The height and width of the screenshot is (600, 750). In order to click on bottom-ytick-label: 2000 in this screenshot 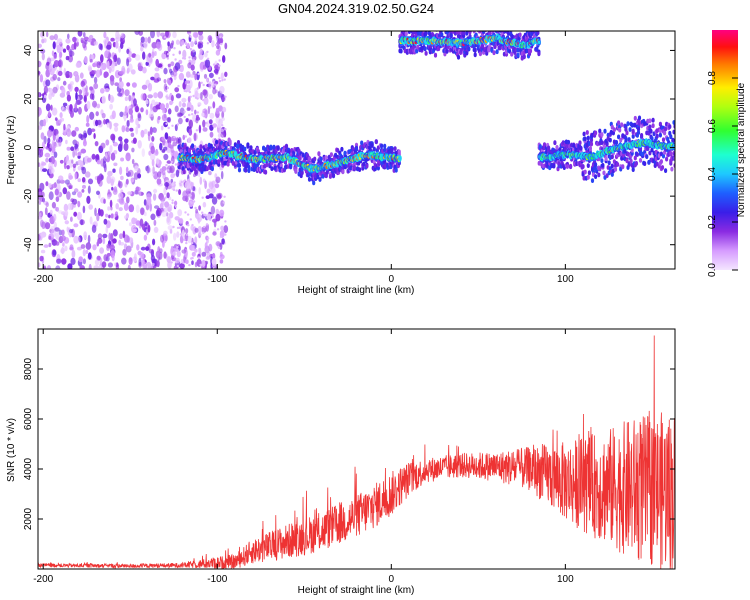, I will do `click(28, 518)`.